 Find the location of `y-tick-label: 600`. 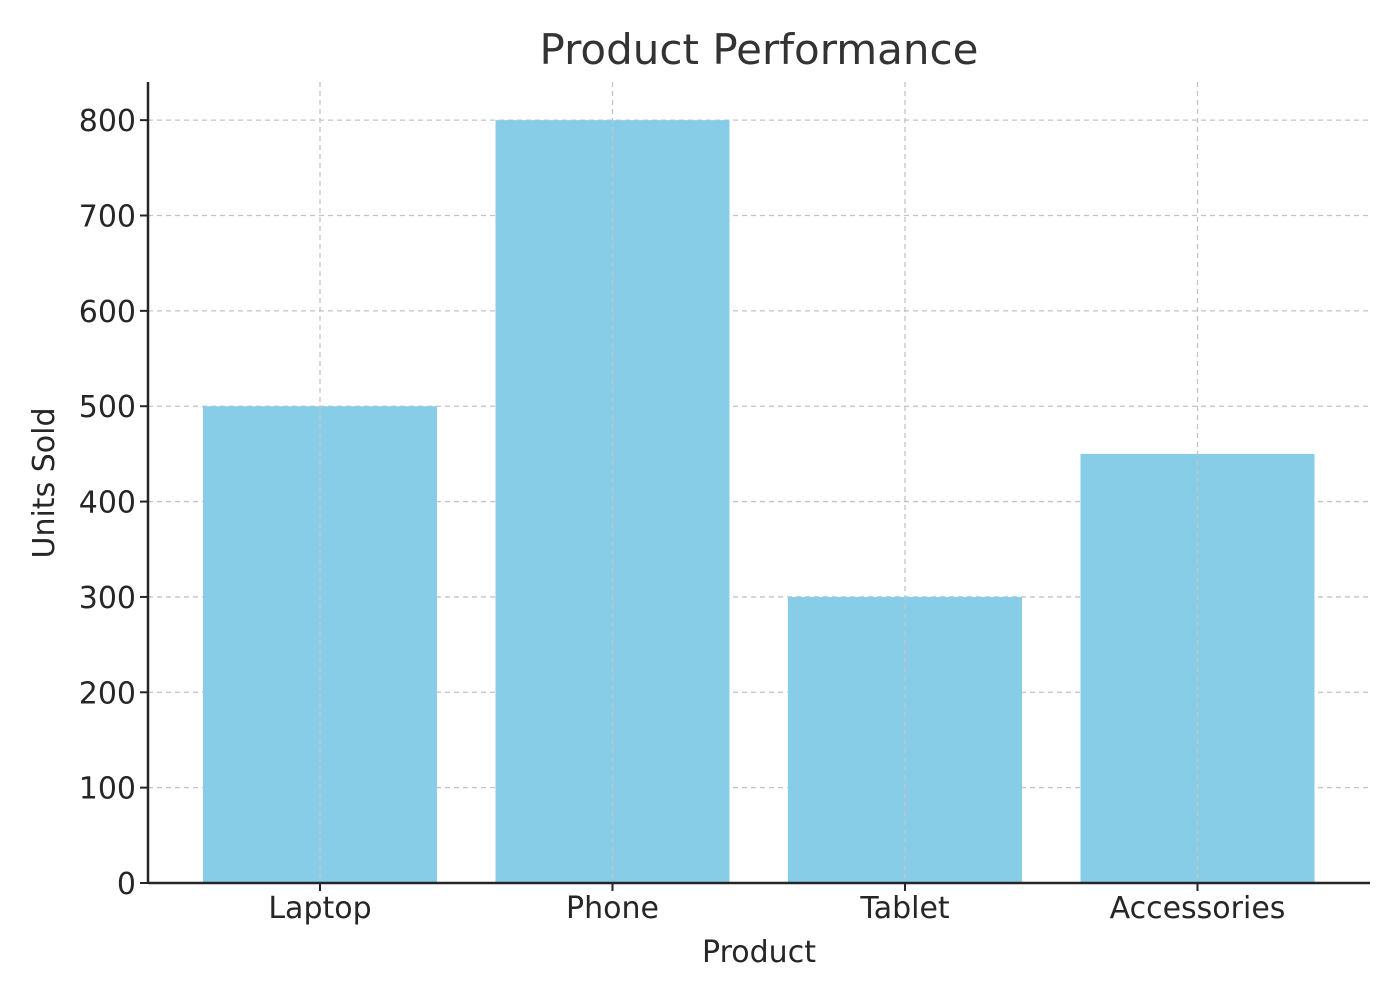

y-tick-label: 600 is located at coordinates (107, 312).